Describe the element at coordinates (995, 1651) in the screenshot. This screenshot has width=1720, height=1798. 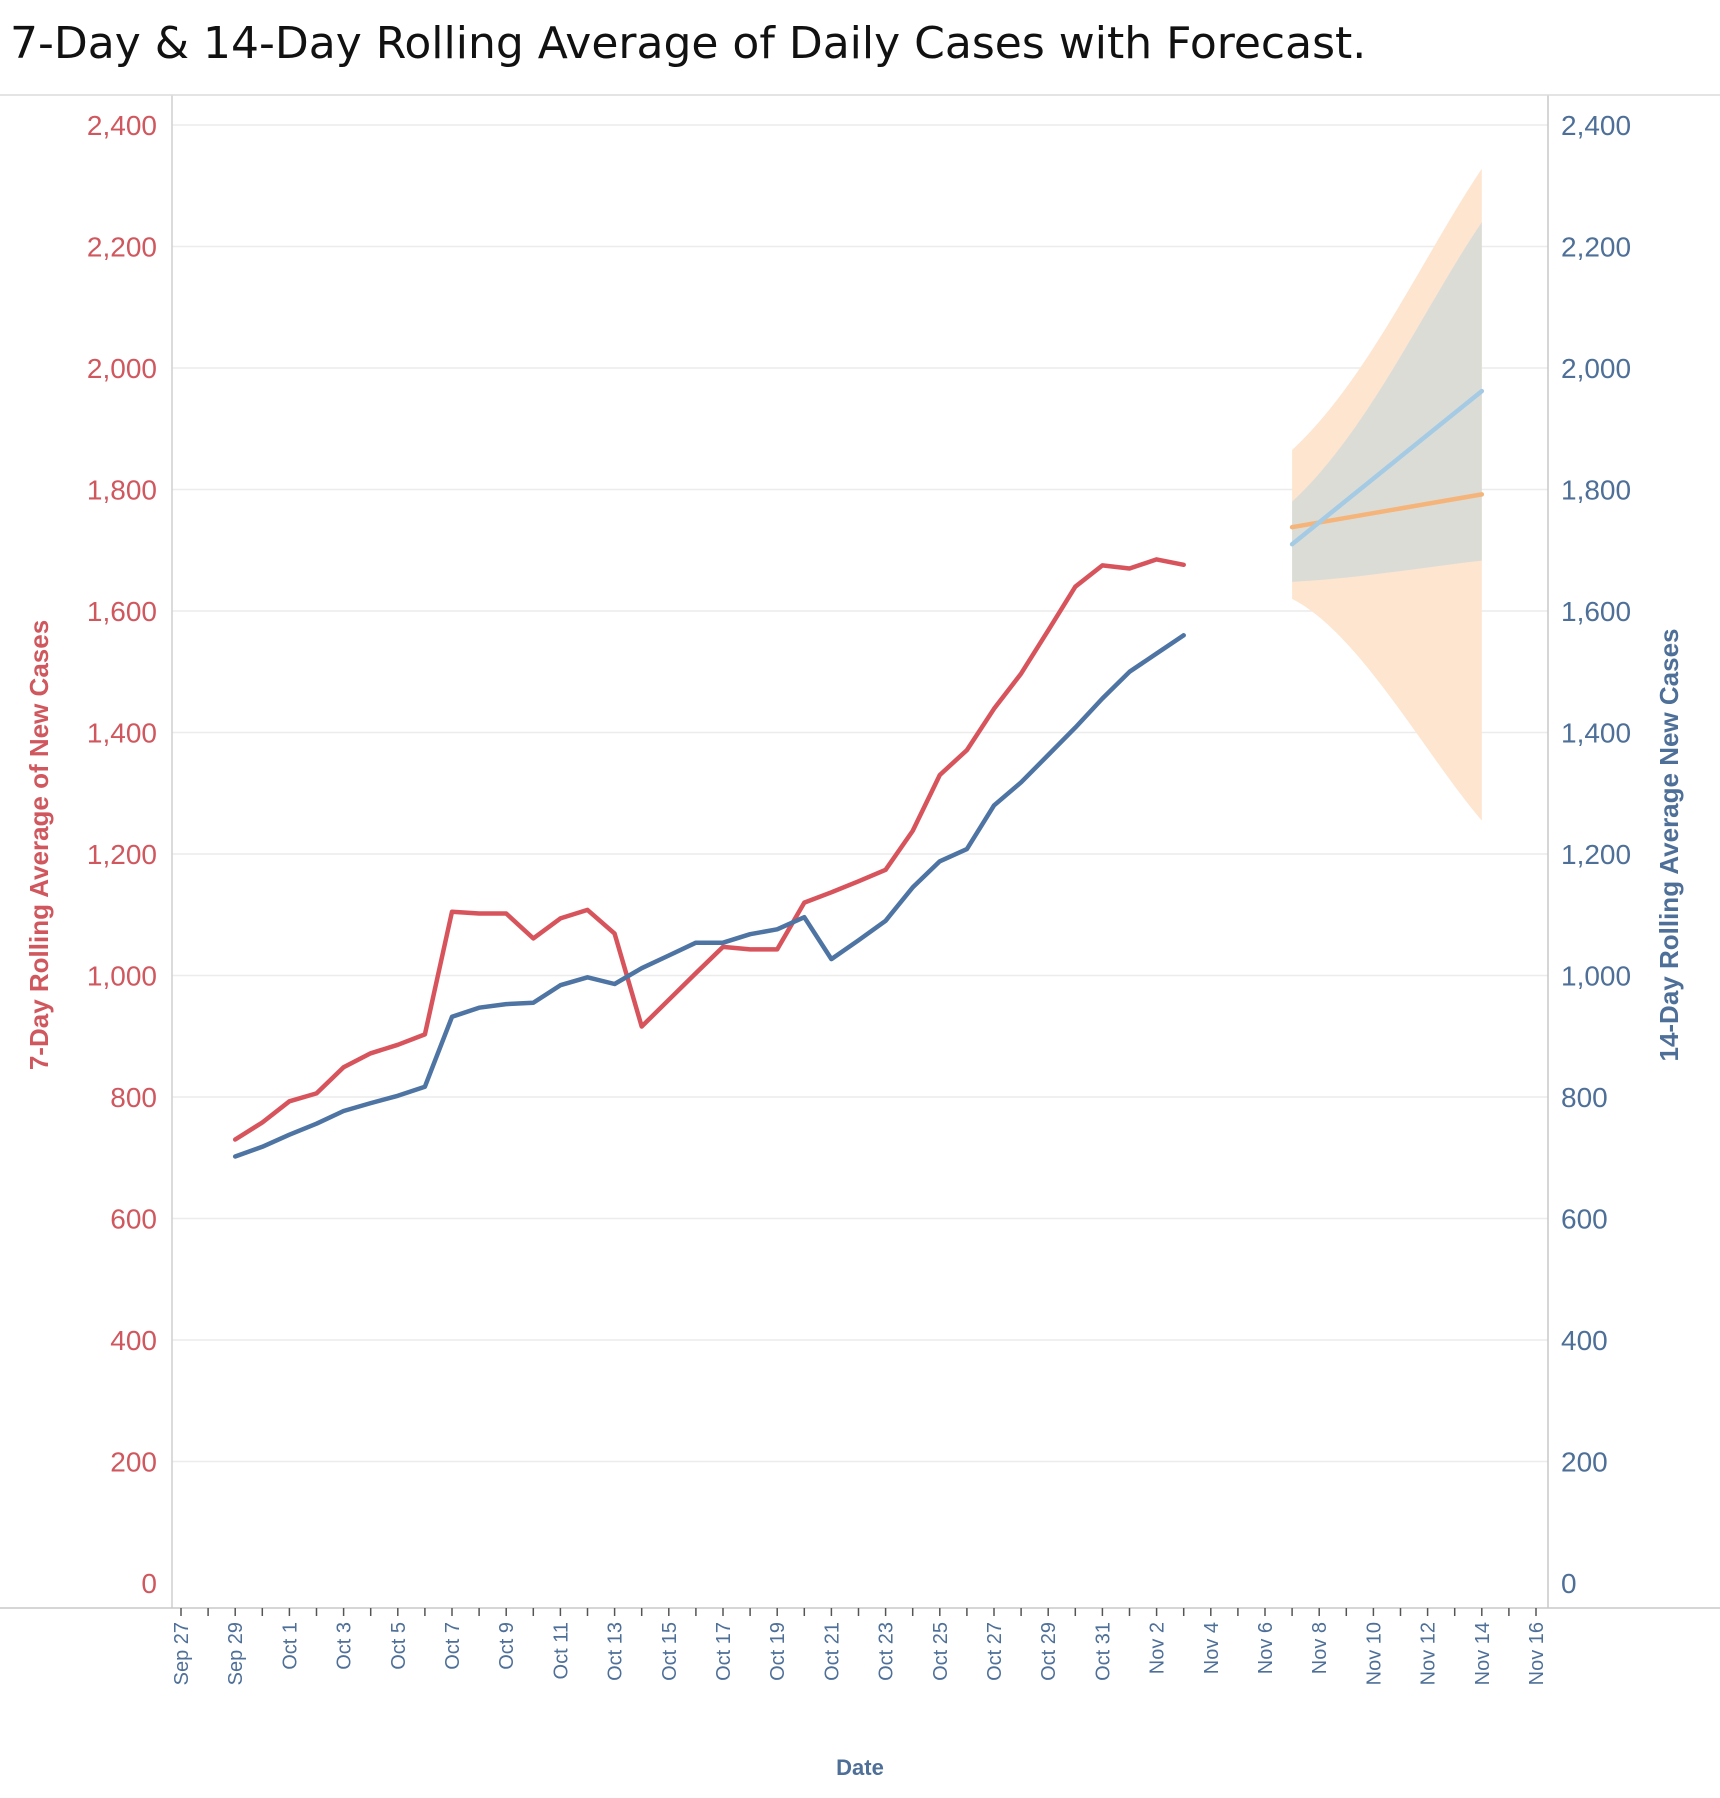
I see `x-tick-label: Oct 27` at that location.